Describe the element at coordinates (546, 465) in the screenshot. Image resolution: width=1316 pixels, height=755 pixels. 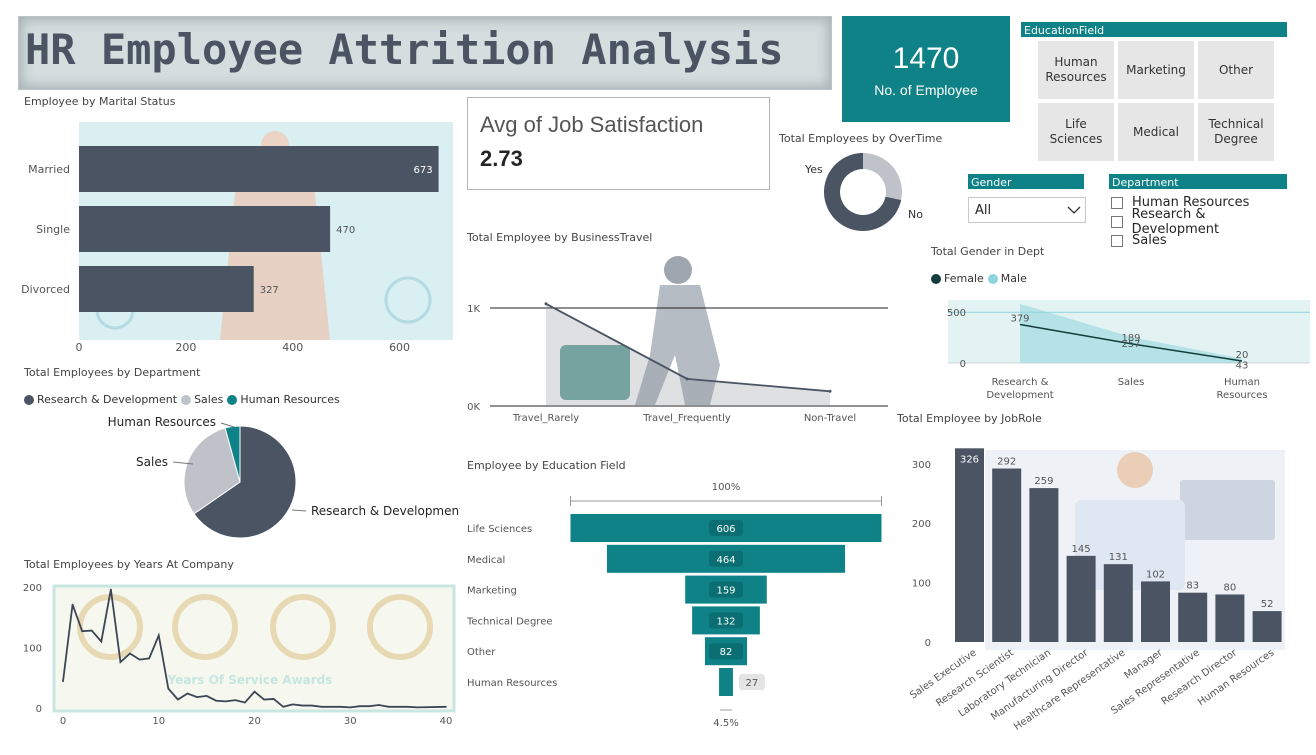
I see `education-chart-title: Employee by Education Field` at that location.